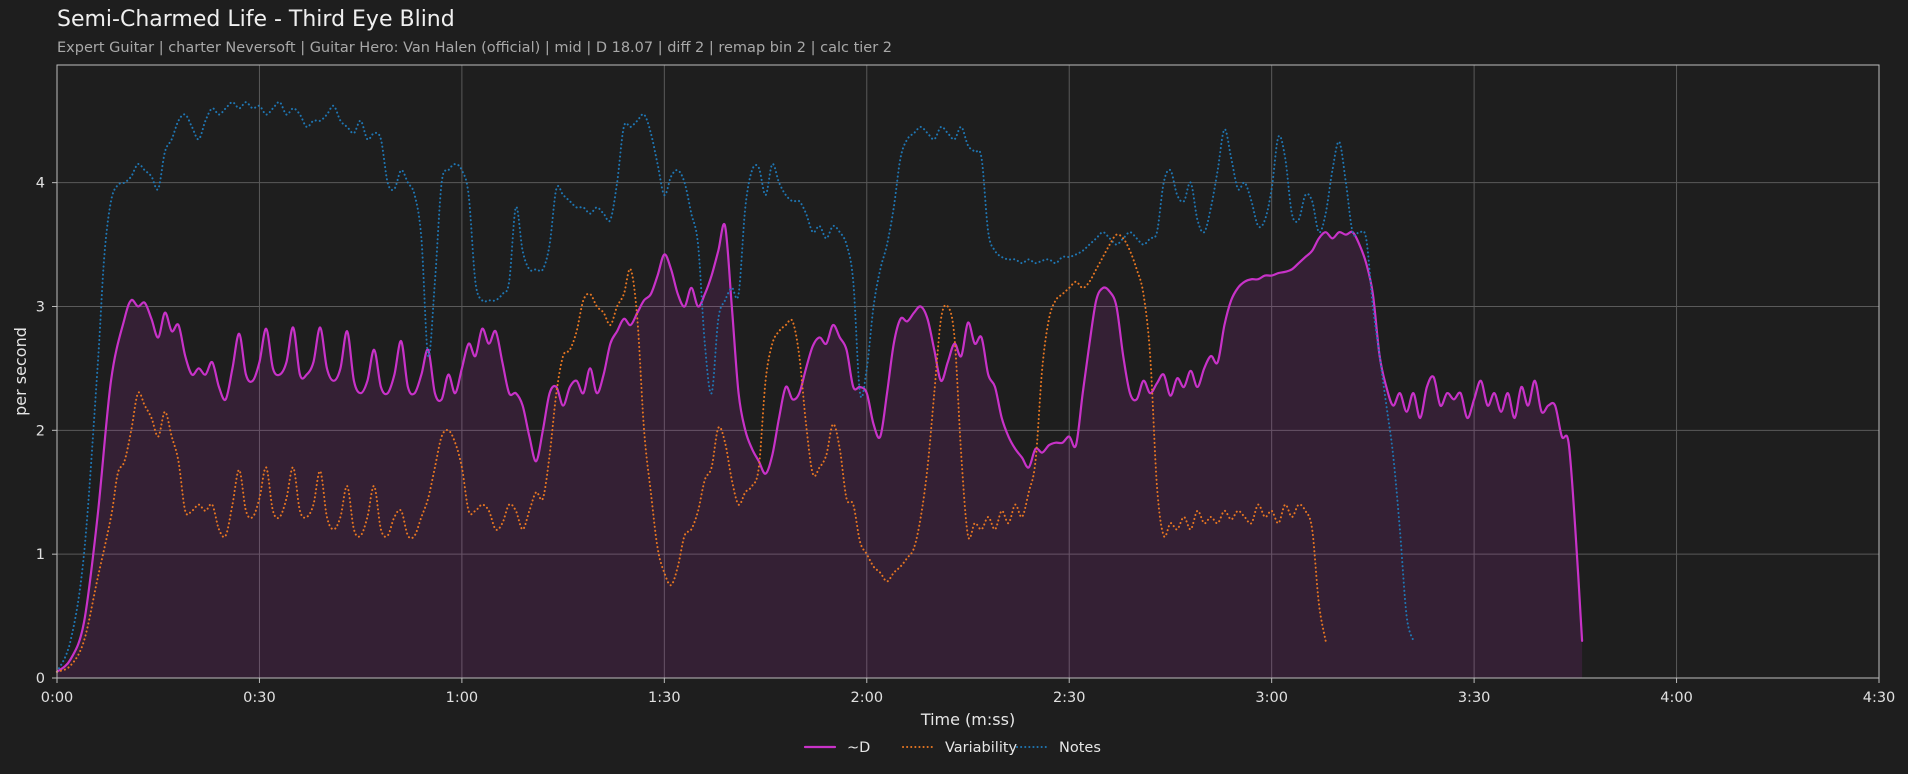 This screenshot has width=1908, height=774. Describe the element at coordinates (40, 307) in the screenshot. I see `y-tick-label: 3` at that location.